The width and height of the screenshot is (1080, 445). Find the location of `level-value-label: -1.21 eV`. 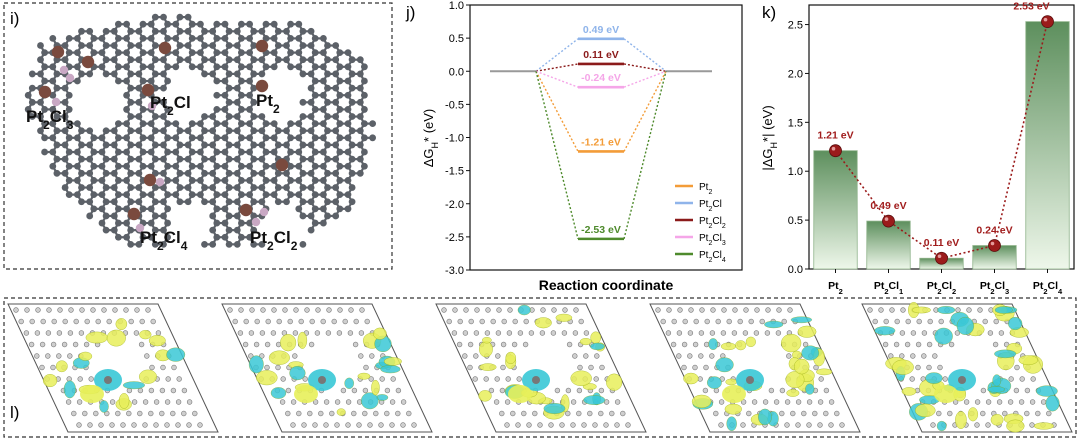

level-value-label: -1.21 eV is located at coordinates (601, 142).